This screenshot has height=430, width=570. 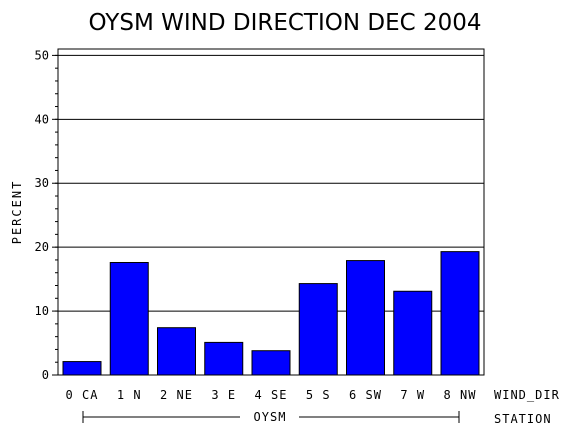 What do you see at coordinates (42, 183) in the screenshot?
I see `y-tick-label: 30` at bounding box center [42, 183].